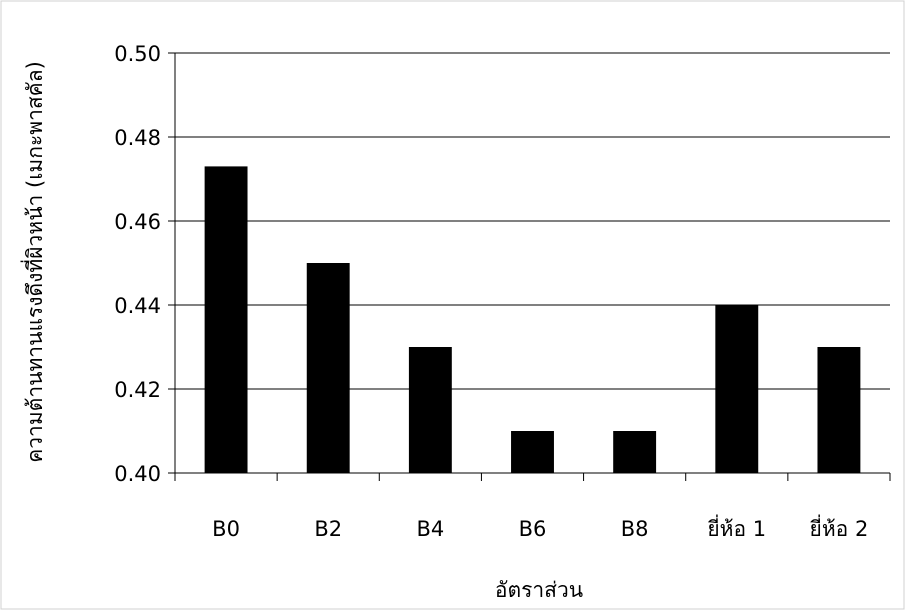  Describe the element at coordinates (137, 54) in the screenshot. I see `y-tick-label: 0.50` at that location.